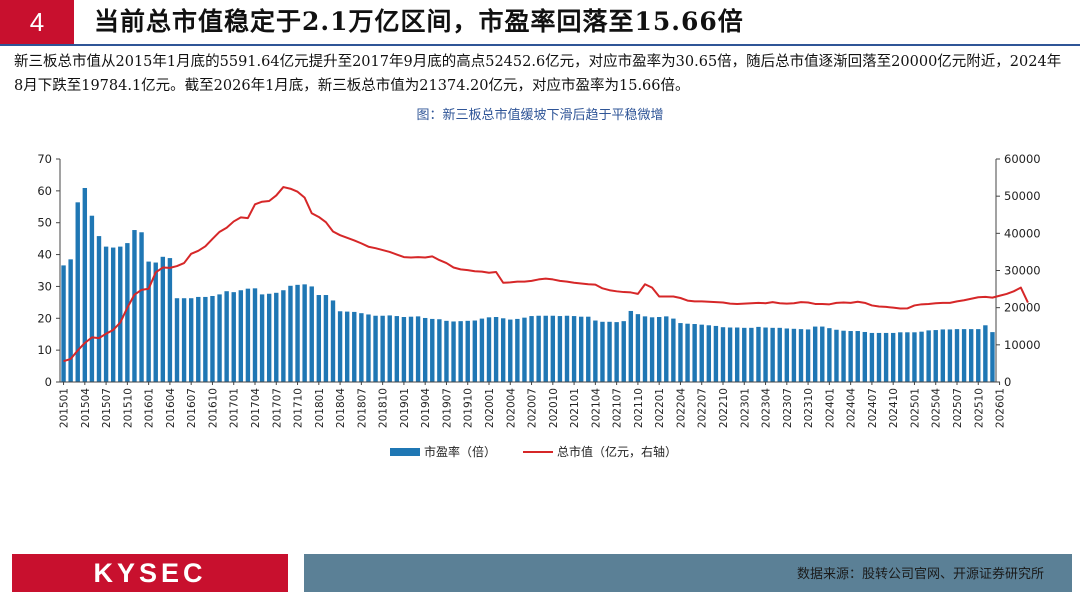  Describe the element at coordinates (540, 45) in the screenshot. I see `header-divider` at that location.